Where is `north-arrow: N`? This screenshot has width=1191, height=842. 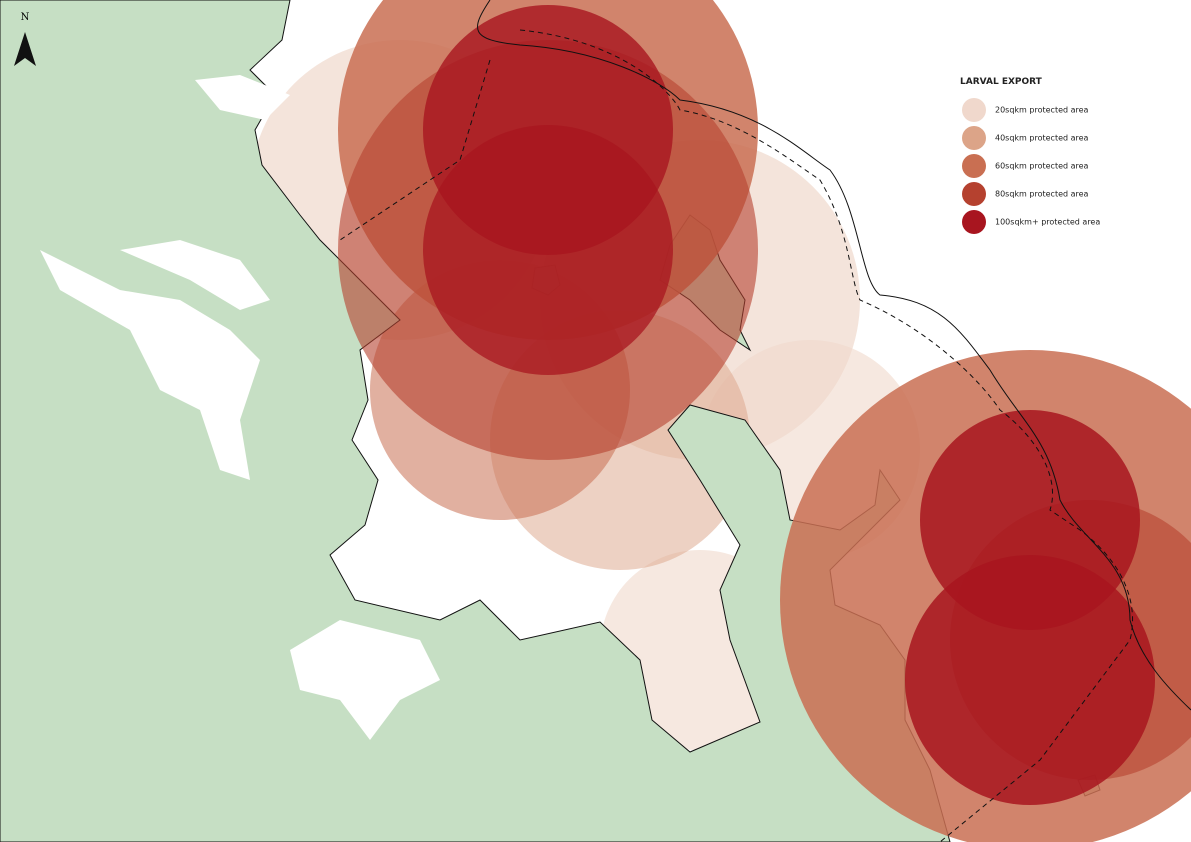 north-arrow: N is located at coordinates (25, 39).